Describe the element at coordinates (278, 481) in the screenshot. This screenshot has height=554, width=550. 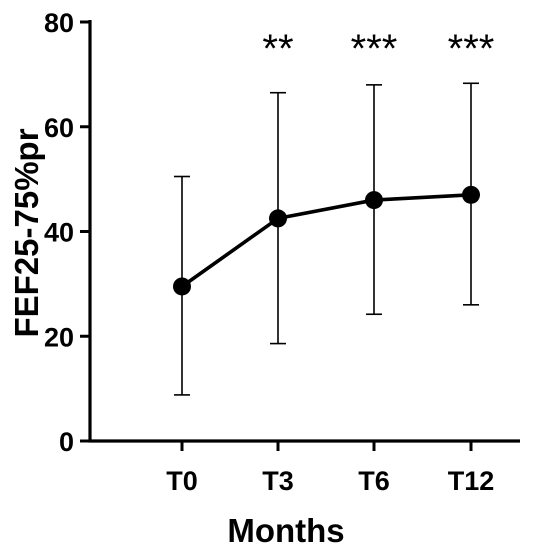
I see `x-tick-label-T3: T3` at that location.